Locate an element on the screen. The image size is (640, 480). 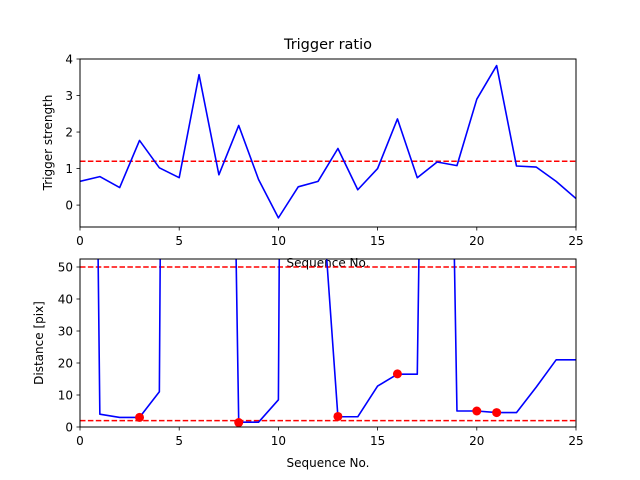
y-tick-label: 30 is located at coordinates (65, 332).